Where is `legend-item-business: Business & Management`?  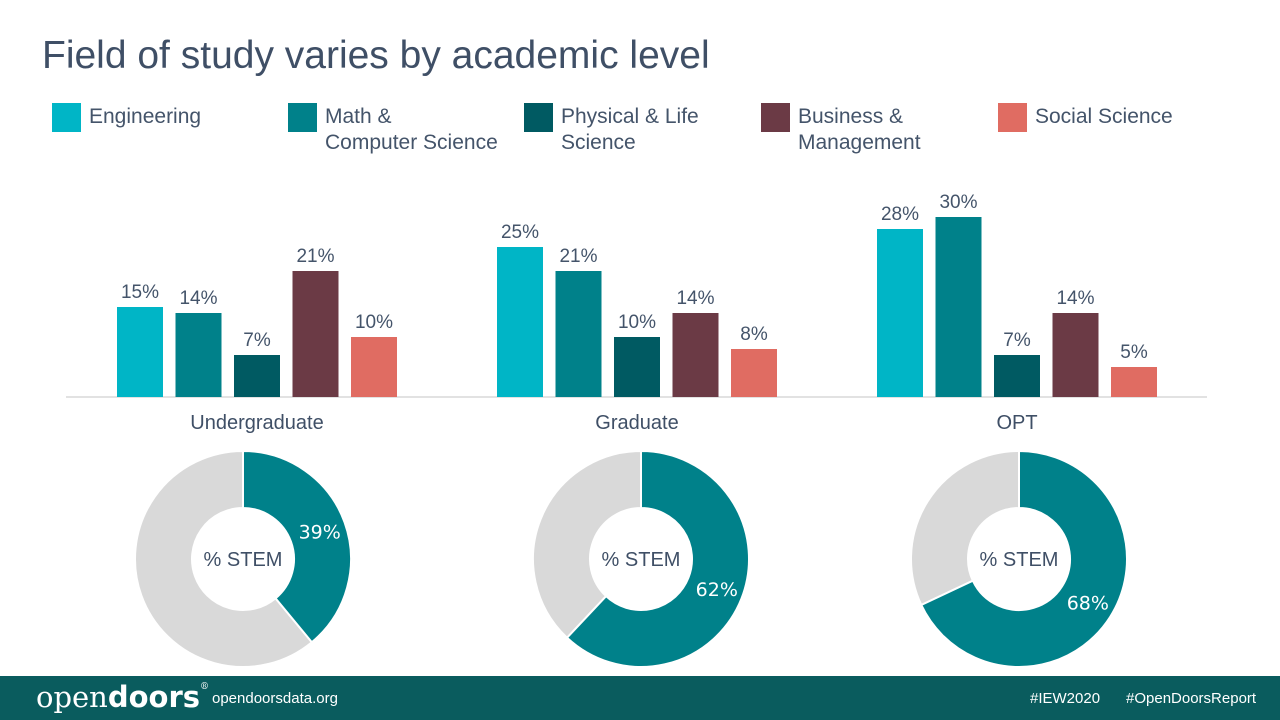 legend-item-business: Business & Management is located at coordinates (841, 129).